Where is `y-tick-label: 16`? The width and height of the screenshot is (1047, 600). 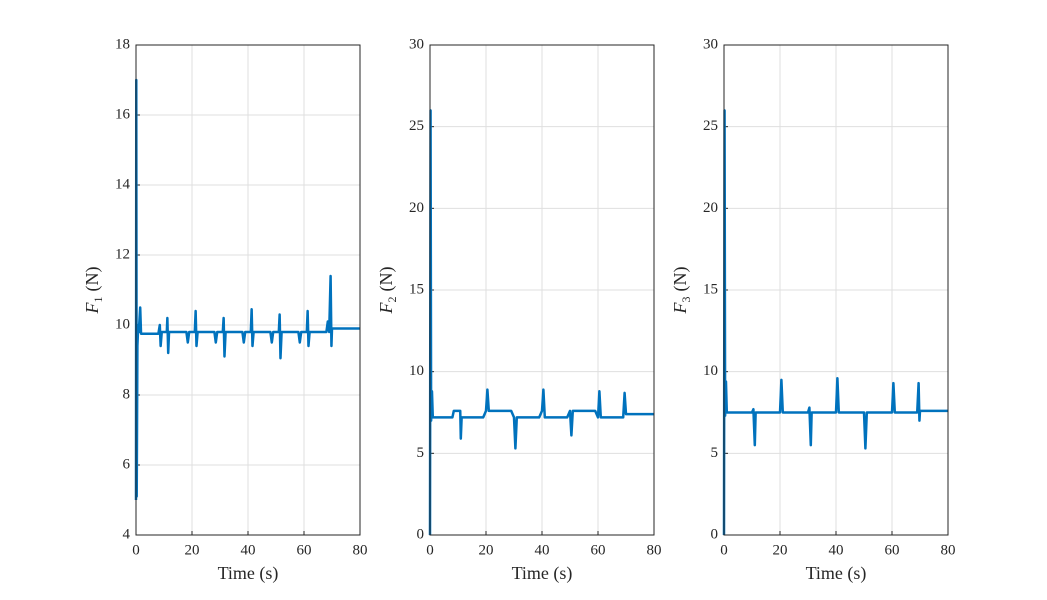
y-tick-label: 16 is located at coordinates (123, 114).